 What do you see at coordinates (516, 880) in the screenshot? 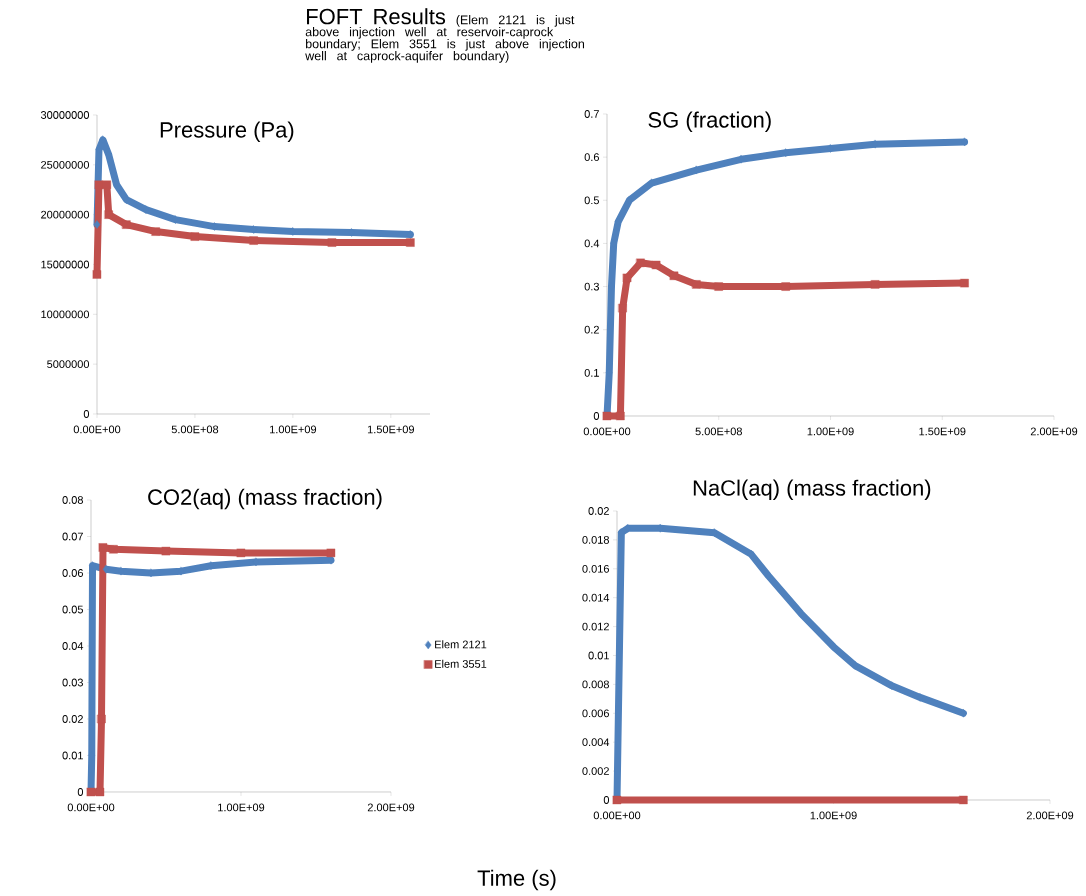
I see `text: Time (s)` at bounding box center [516, 880].